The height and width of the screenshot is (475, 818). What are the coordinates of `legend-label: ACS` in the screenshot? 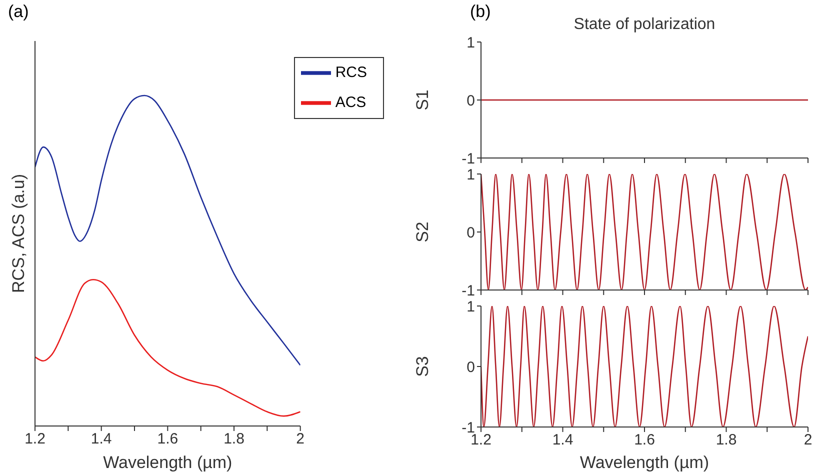 It's located at (350, 102).